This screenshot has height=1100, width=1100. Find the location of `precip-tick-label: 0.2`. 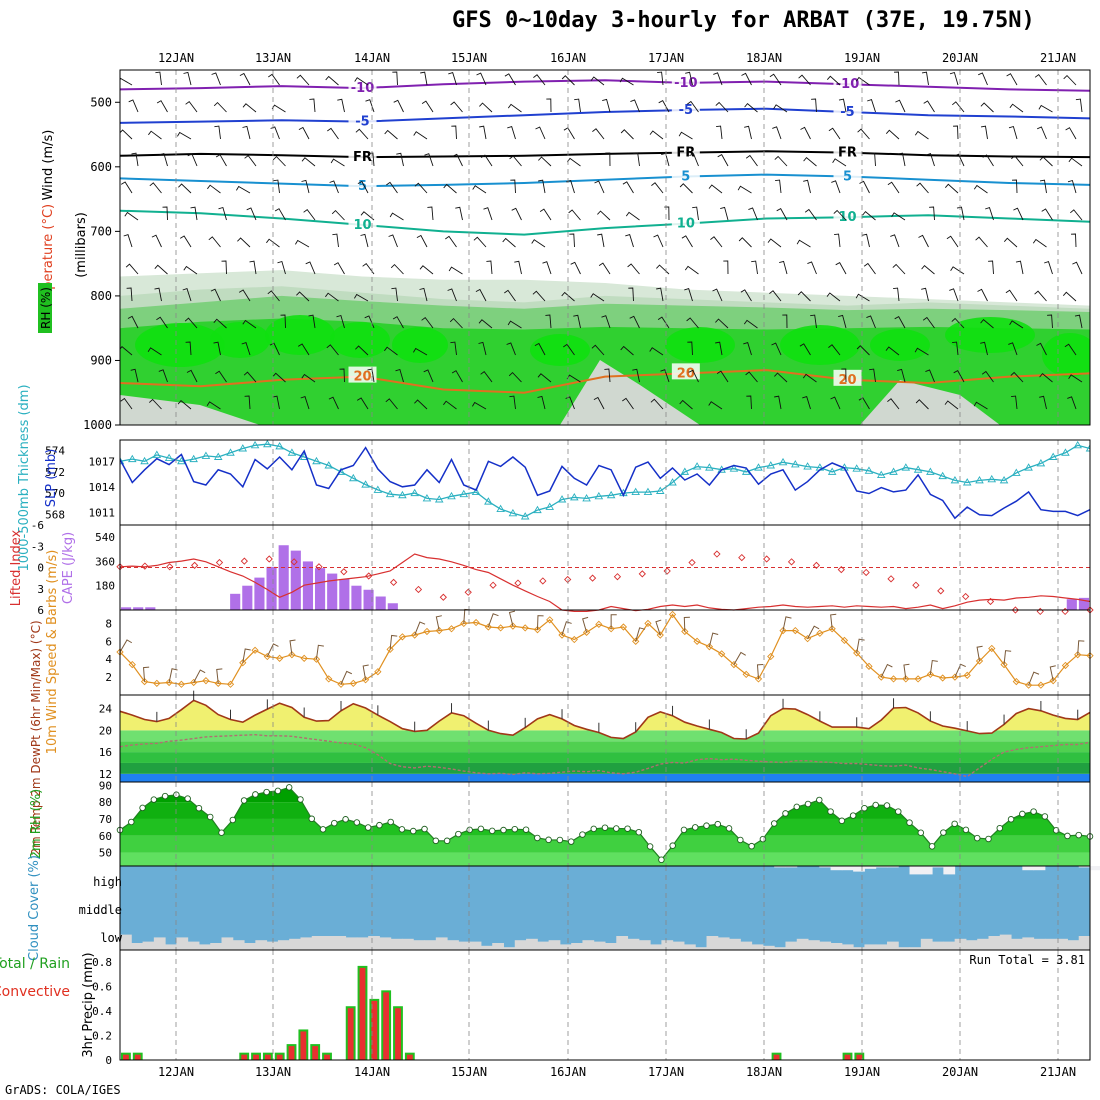

precip-tick-label: 0.2 is located at coordinates (102, 1036).